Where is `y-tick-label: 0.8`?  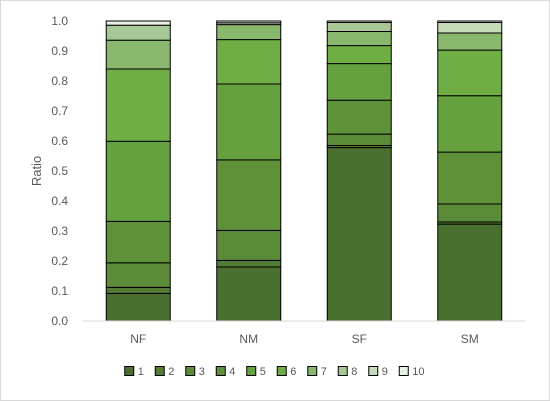
y-tick-label: 0.8 is located at coordinates (59, 81).